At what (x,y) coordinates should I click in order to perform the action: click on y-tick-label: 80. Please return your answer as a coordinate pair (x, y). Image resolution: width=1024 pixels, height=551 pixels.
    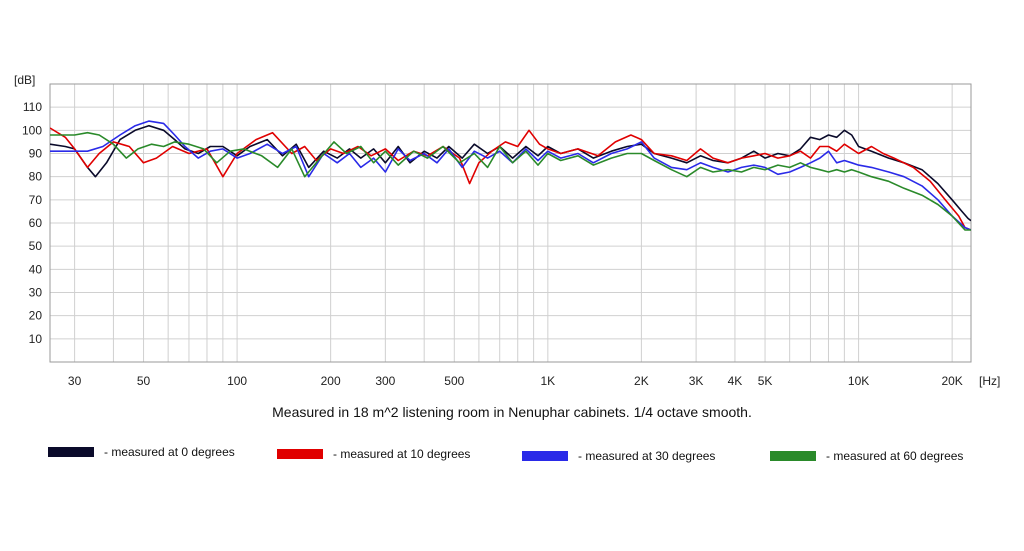
    Looking at the image, I should click on (36, 177).